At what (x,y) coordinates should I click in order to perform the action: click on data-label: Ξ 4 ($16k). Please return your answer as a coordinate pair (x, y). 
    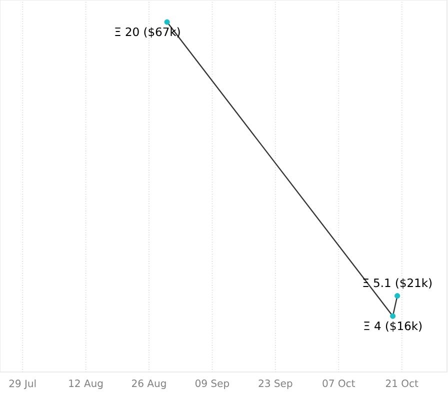
    Looking at the image, I should click on (393, 326).